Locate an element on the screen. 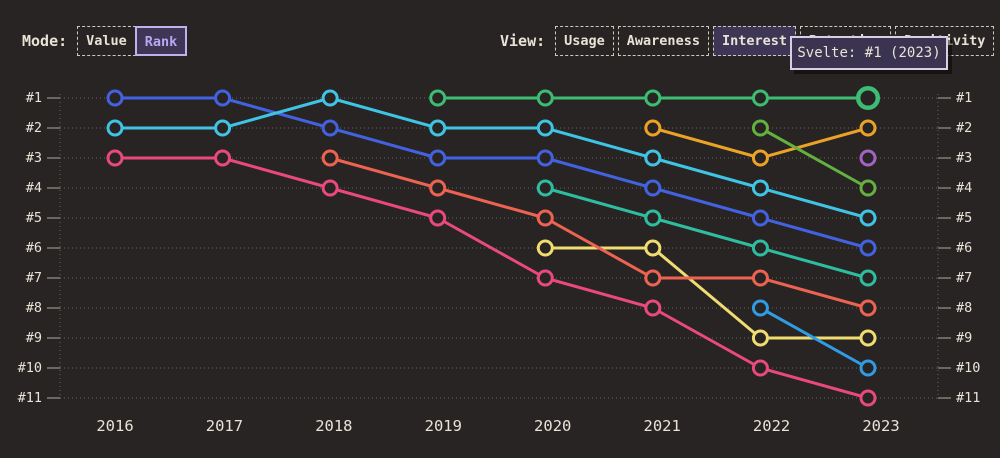  data-point-cyan-2016 is located at coordinates (115, 128).